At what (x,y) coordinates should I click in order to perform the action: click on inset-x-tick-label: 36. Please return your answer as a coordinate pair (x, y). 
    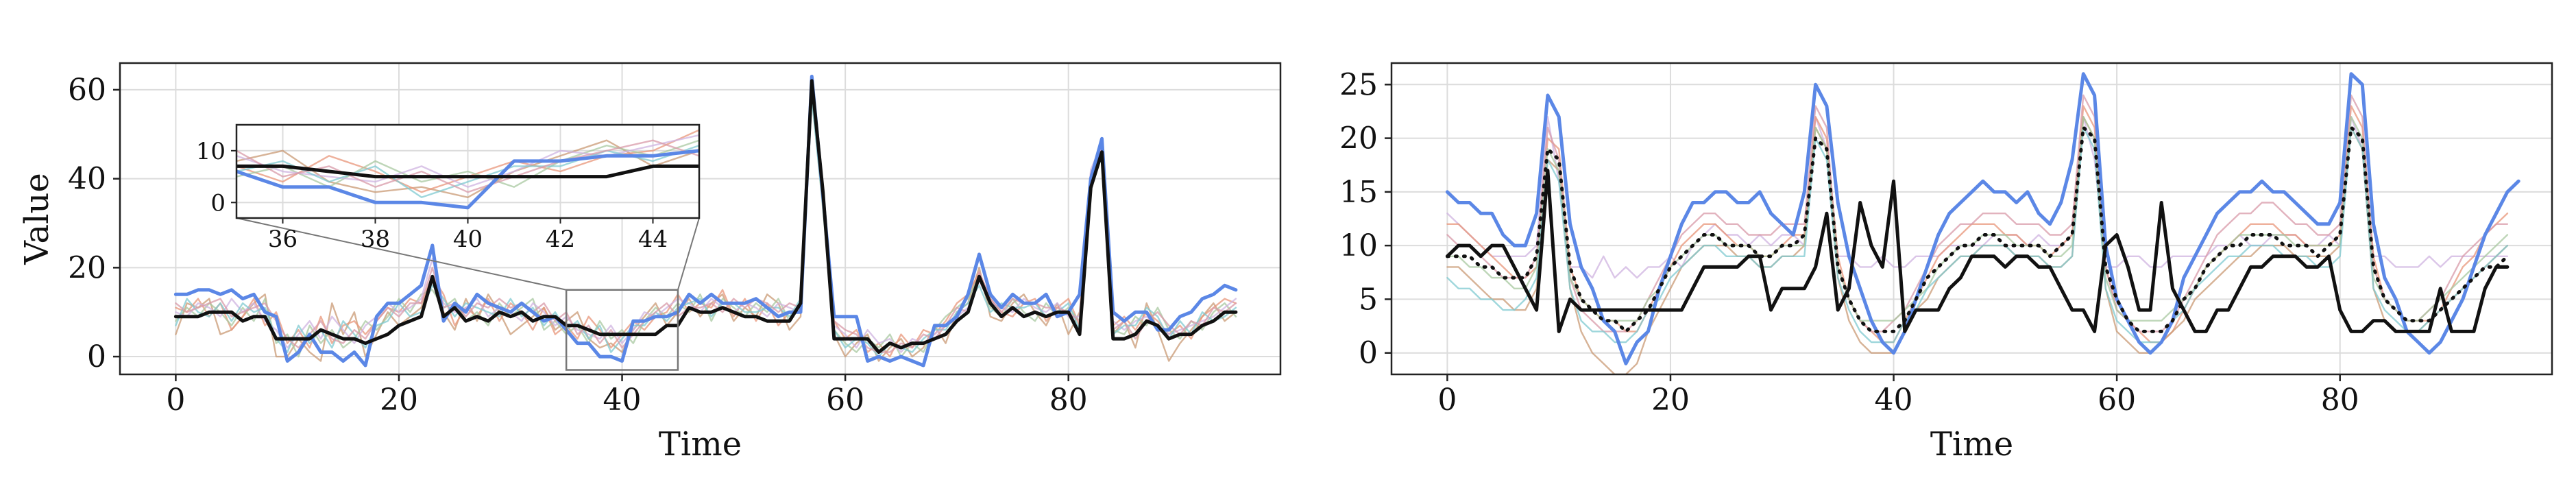
    Looking at the image, I should click on (282, 239).